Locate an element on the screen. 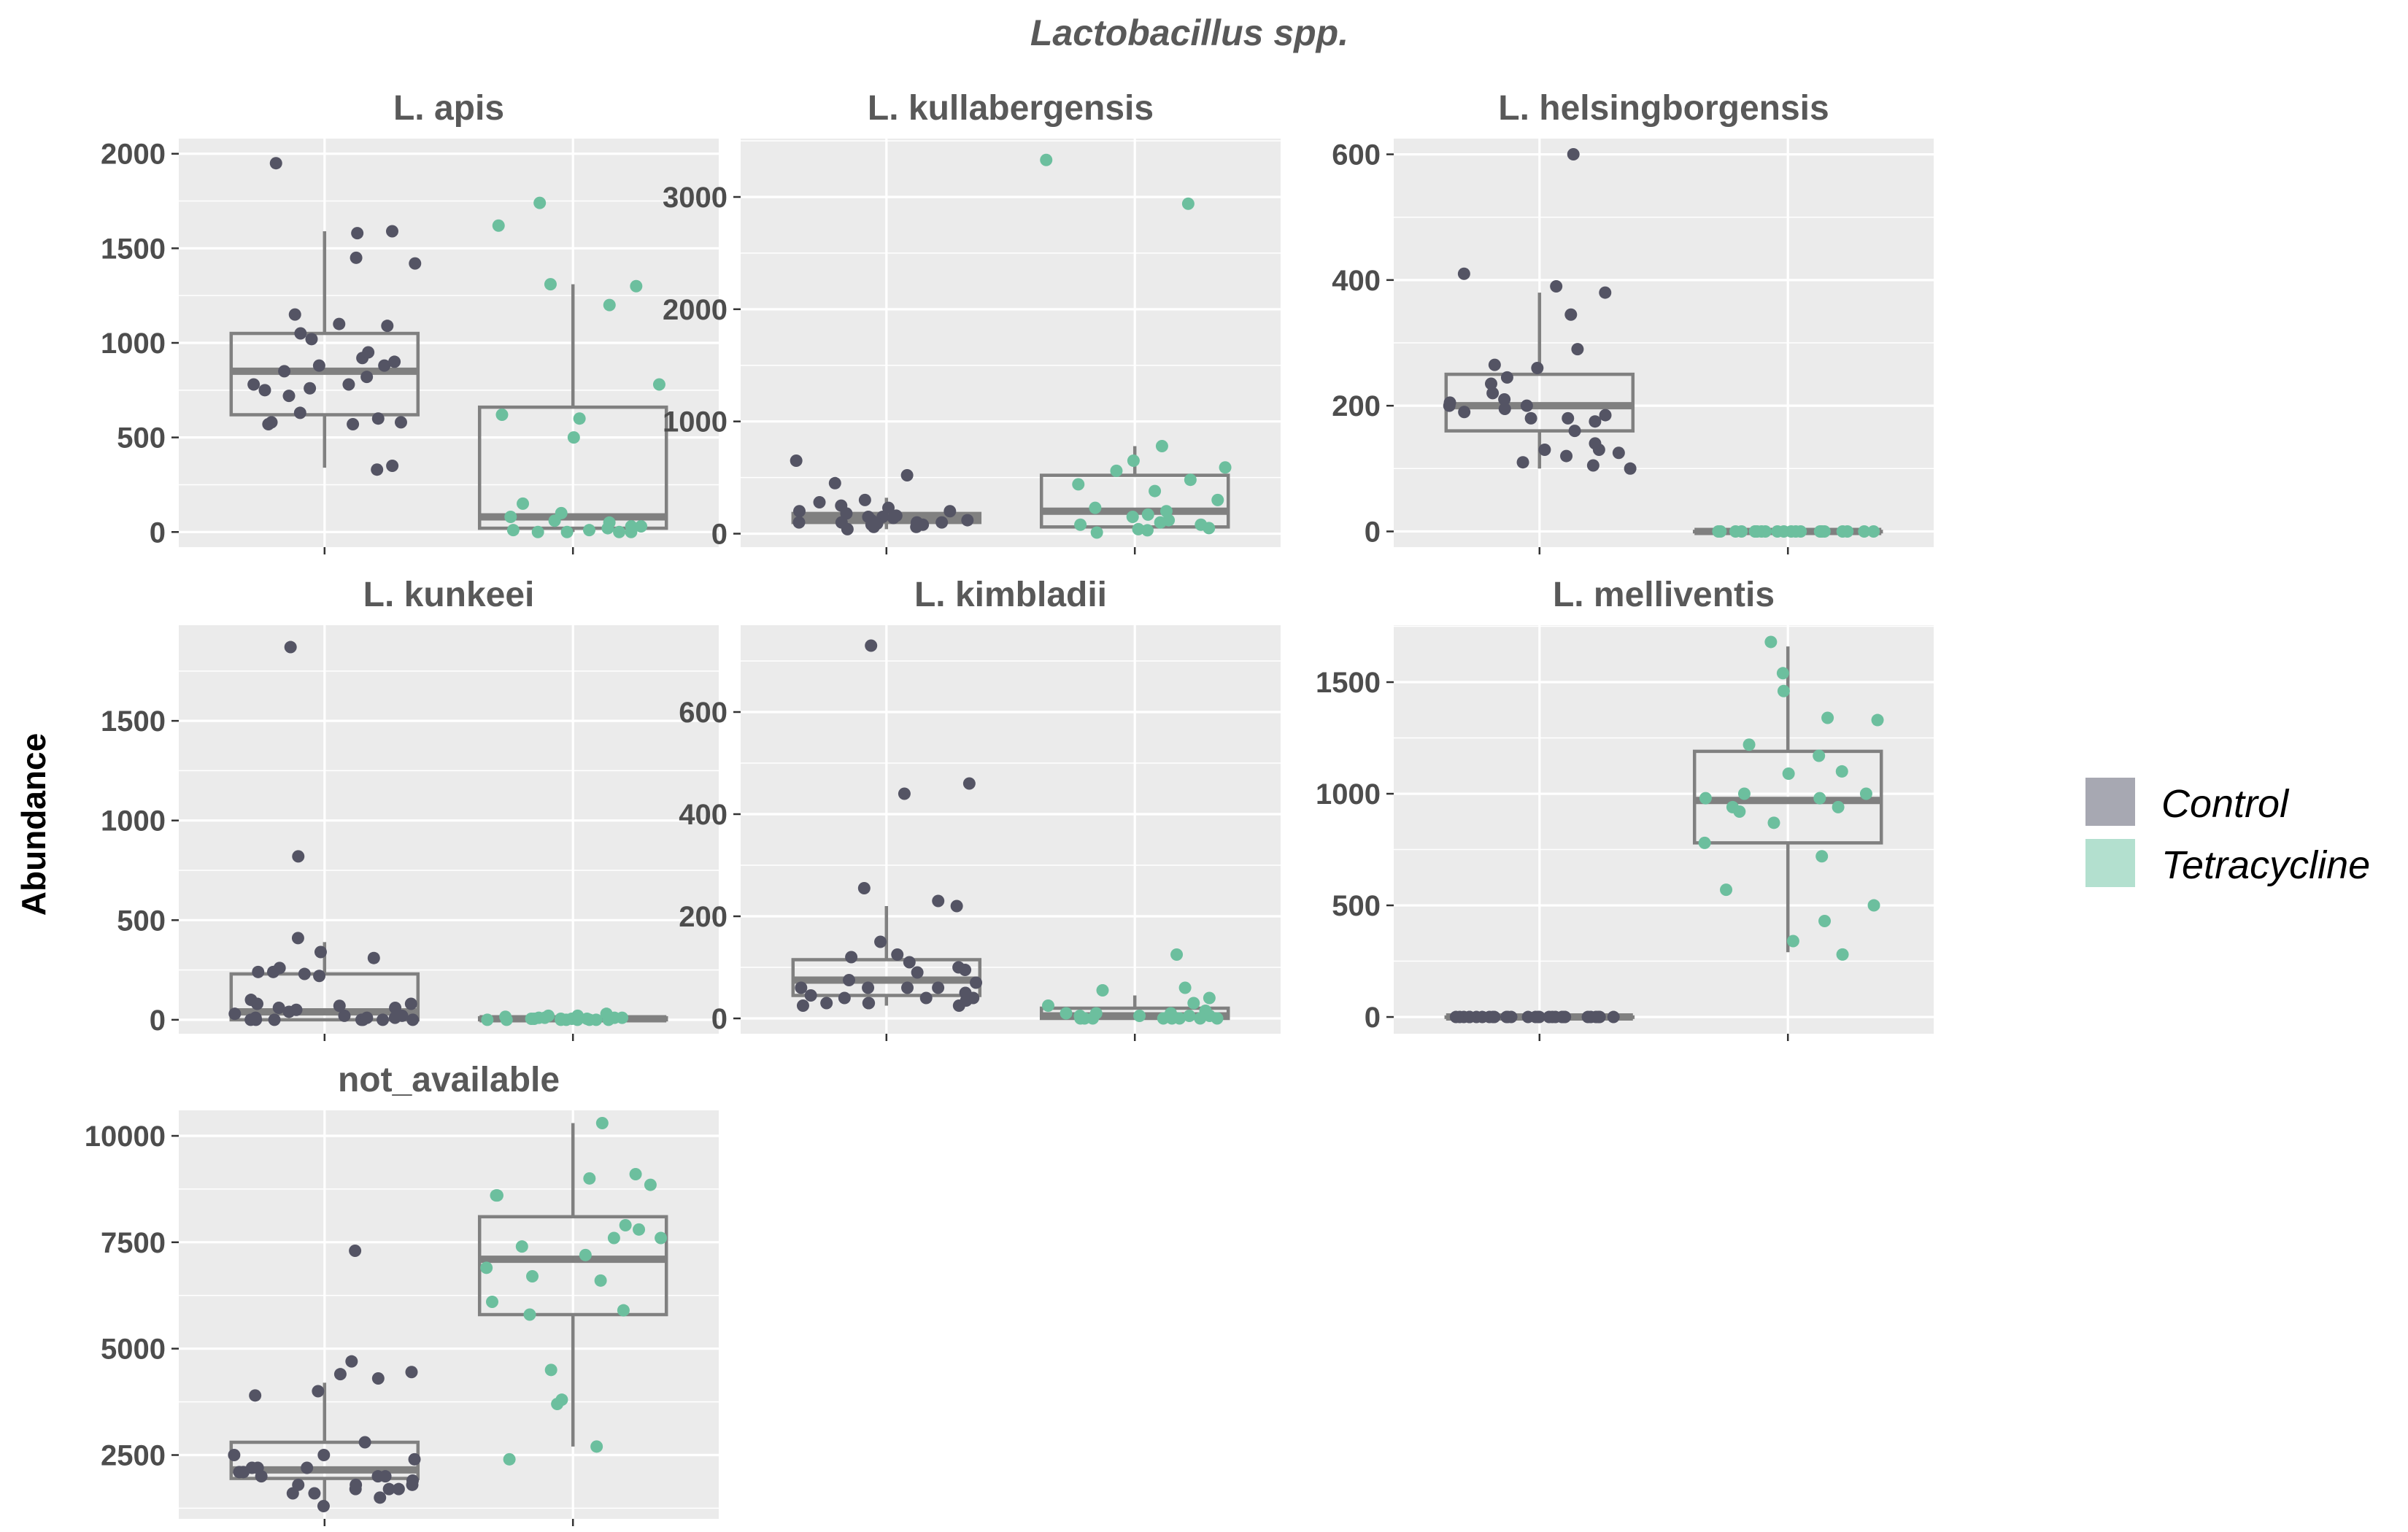 The width and height of the screenshot is (2408, 1532). panel-l-helsingborgensis: 0 200 400 600 L. helsingborgensis is located at coordinates (1633, 322).